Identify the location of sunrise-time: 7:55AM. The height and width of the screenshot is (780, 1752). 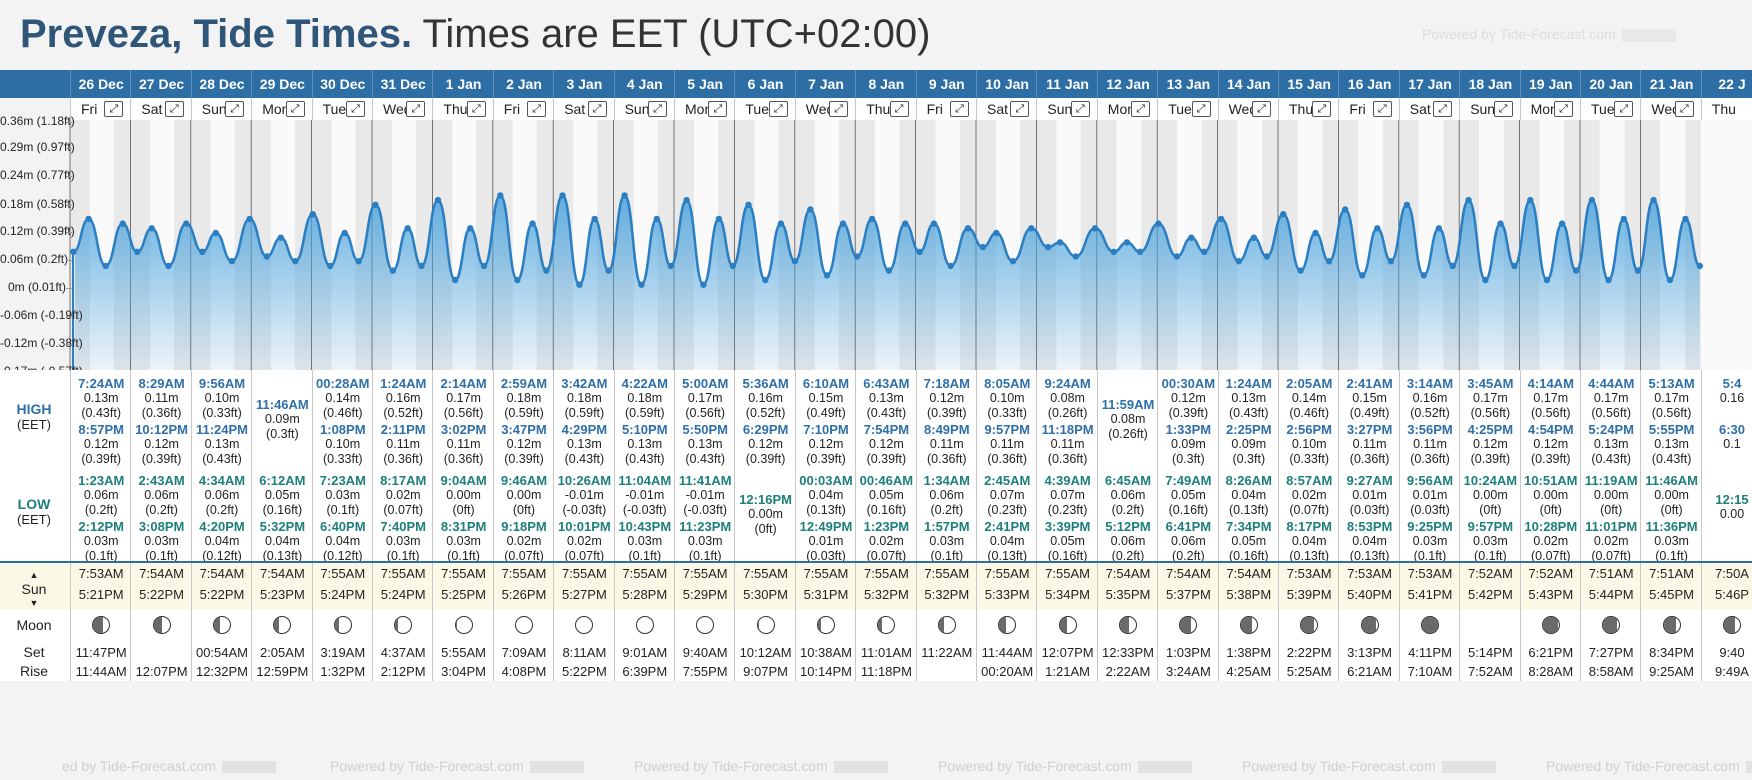
(584, 573).